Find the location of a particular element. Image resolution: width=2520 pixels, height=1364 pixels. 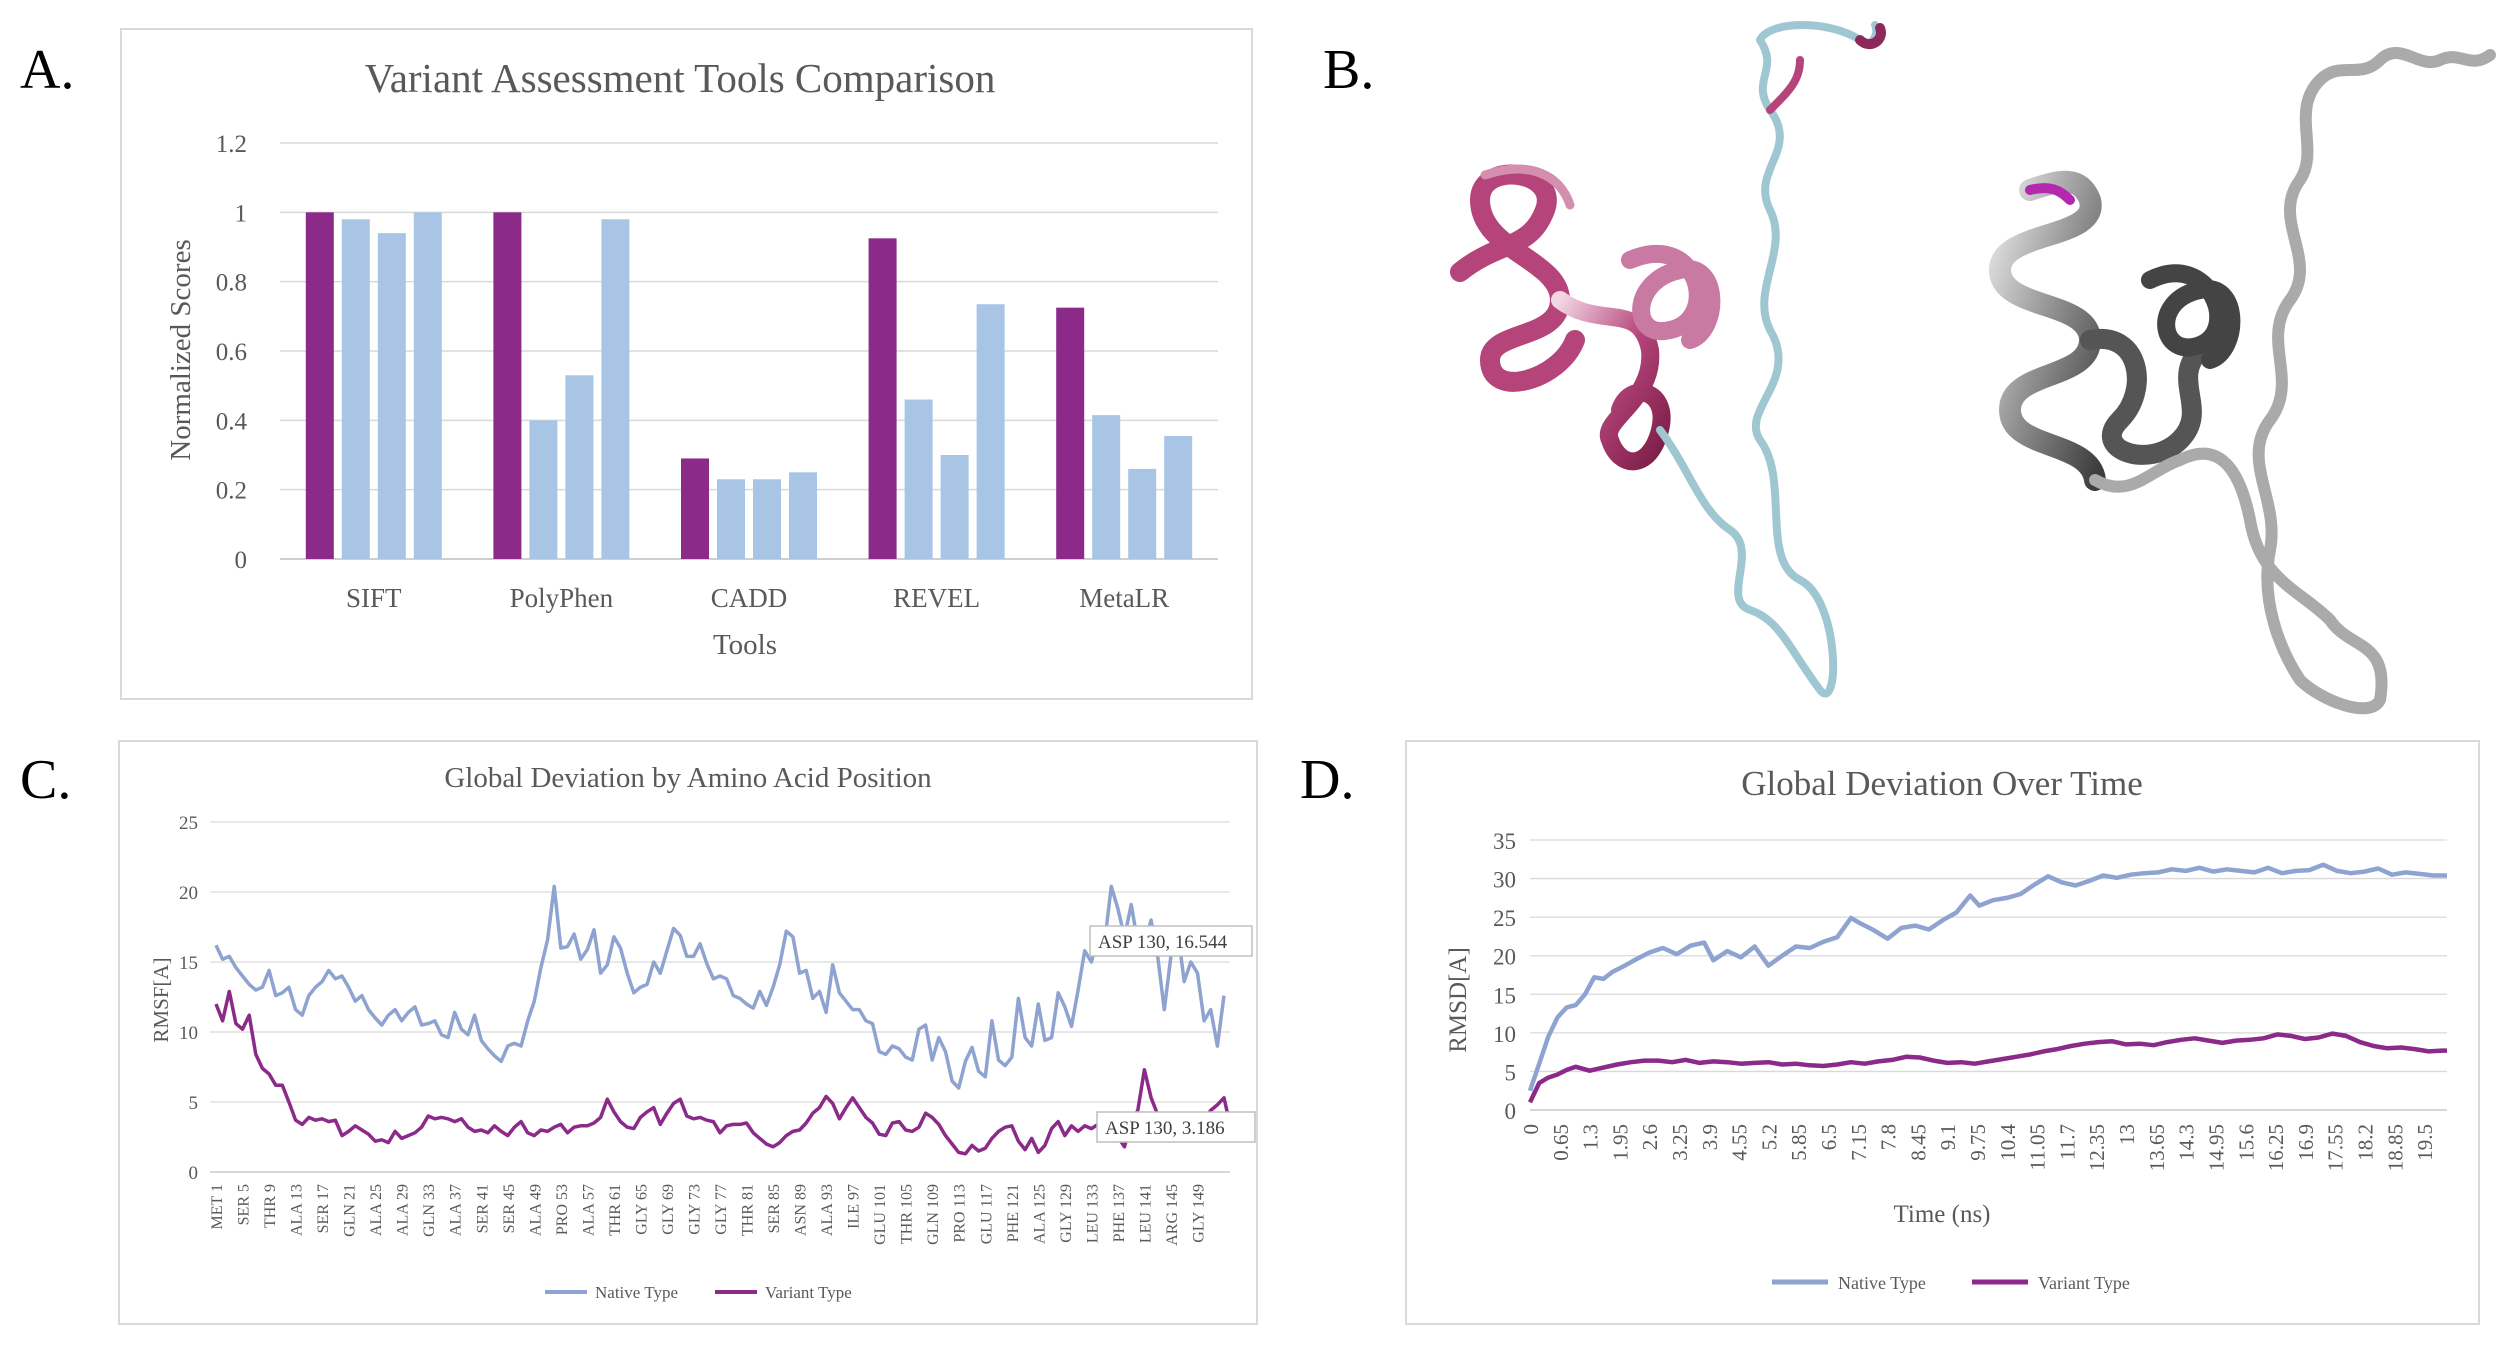

rmsf-x-tick-label: SER 45 is located at coordinates (509, 1208).